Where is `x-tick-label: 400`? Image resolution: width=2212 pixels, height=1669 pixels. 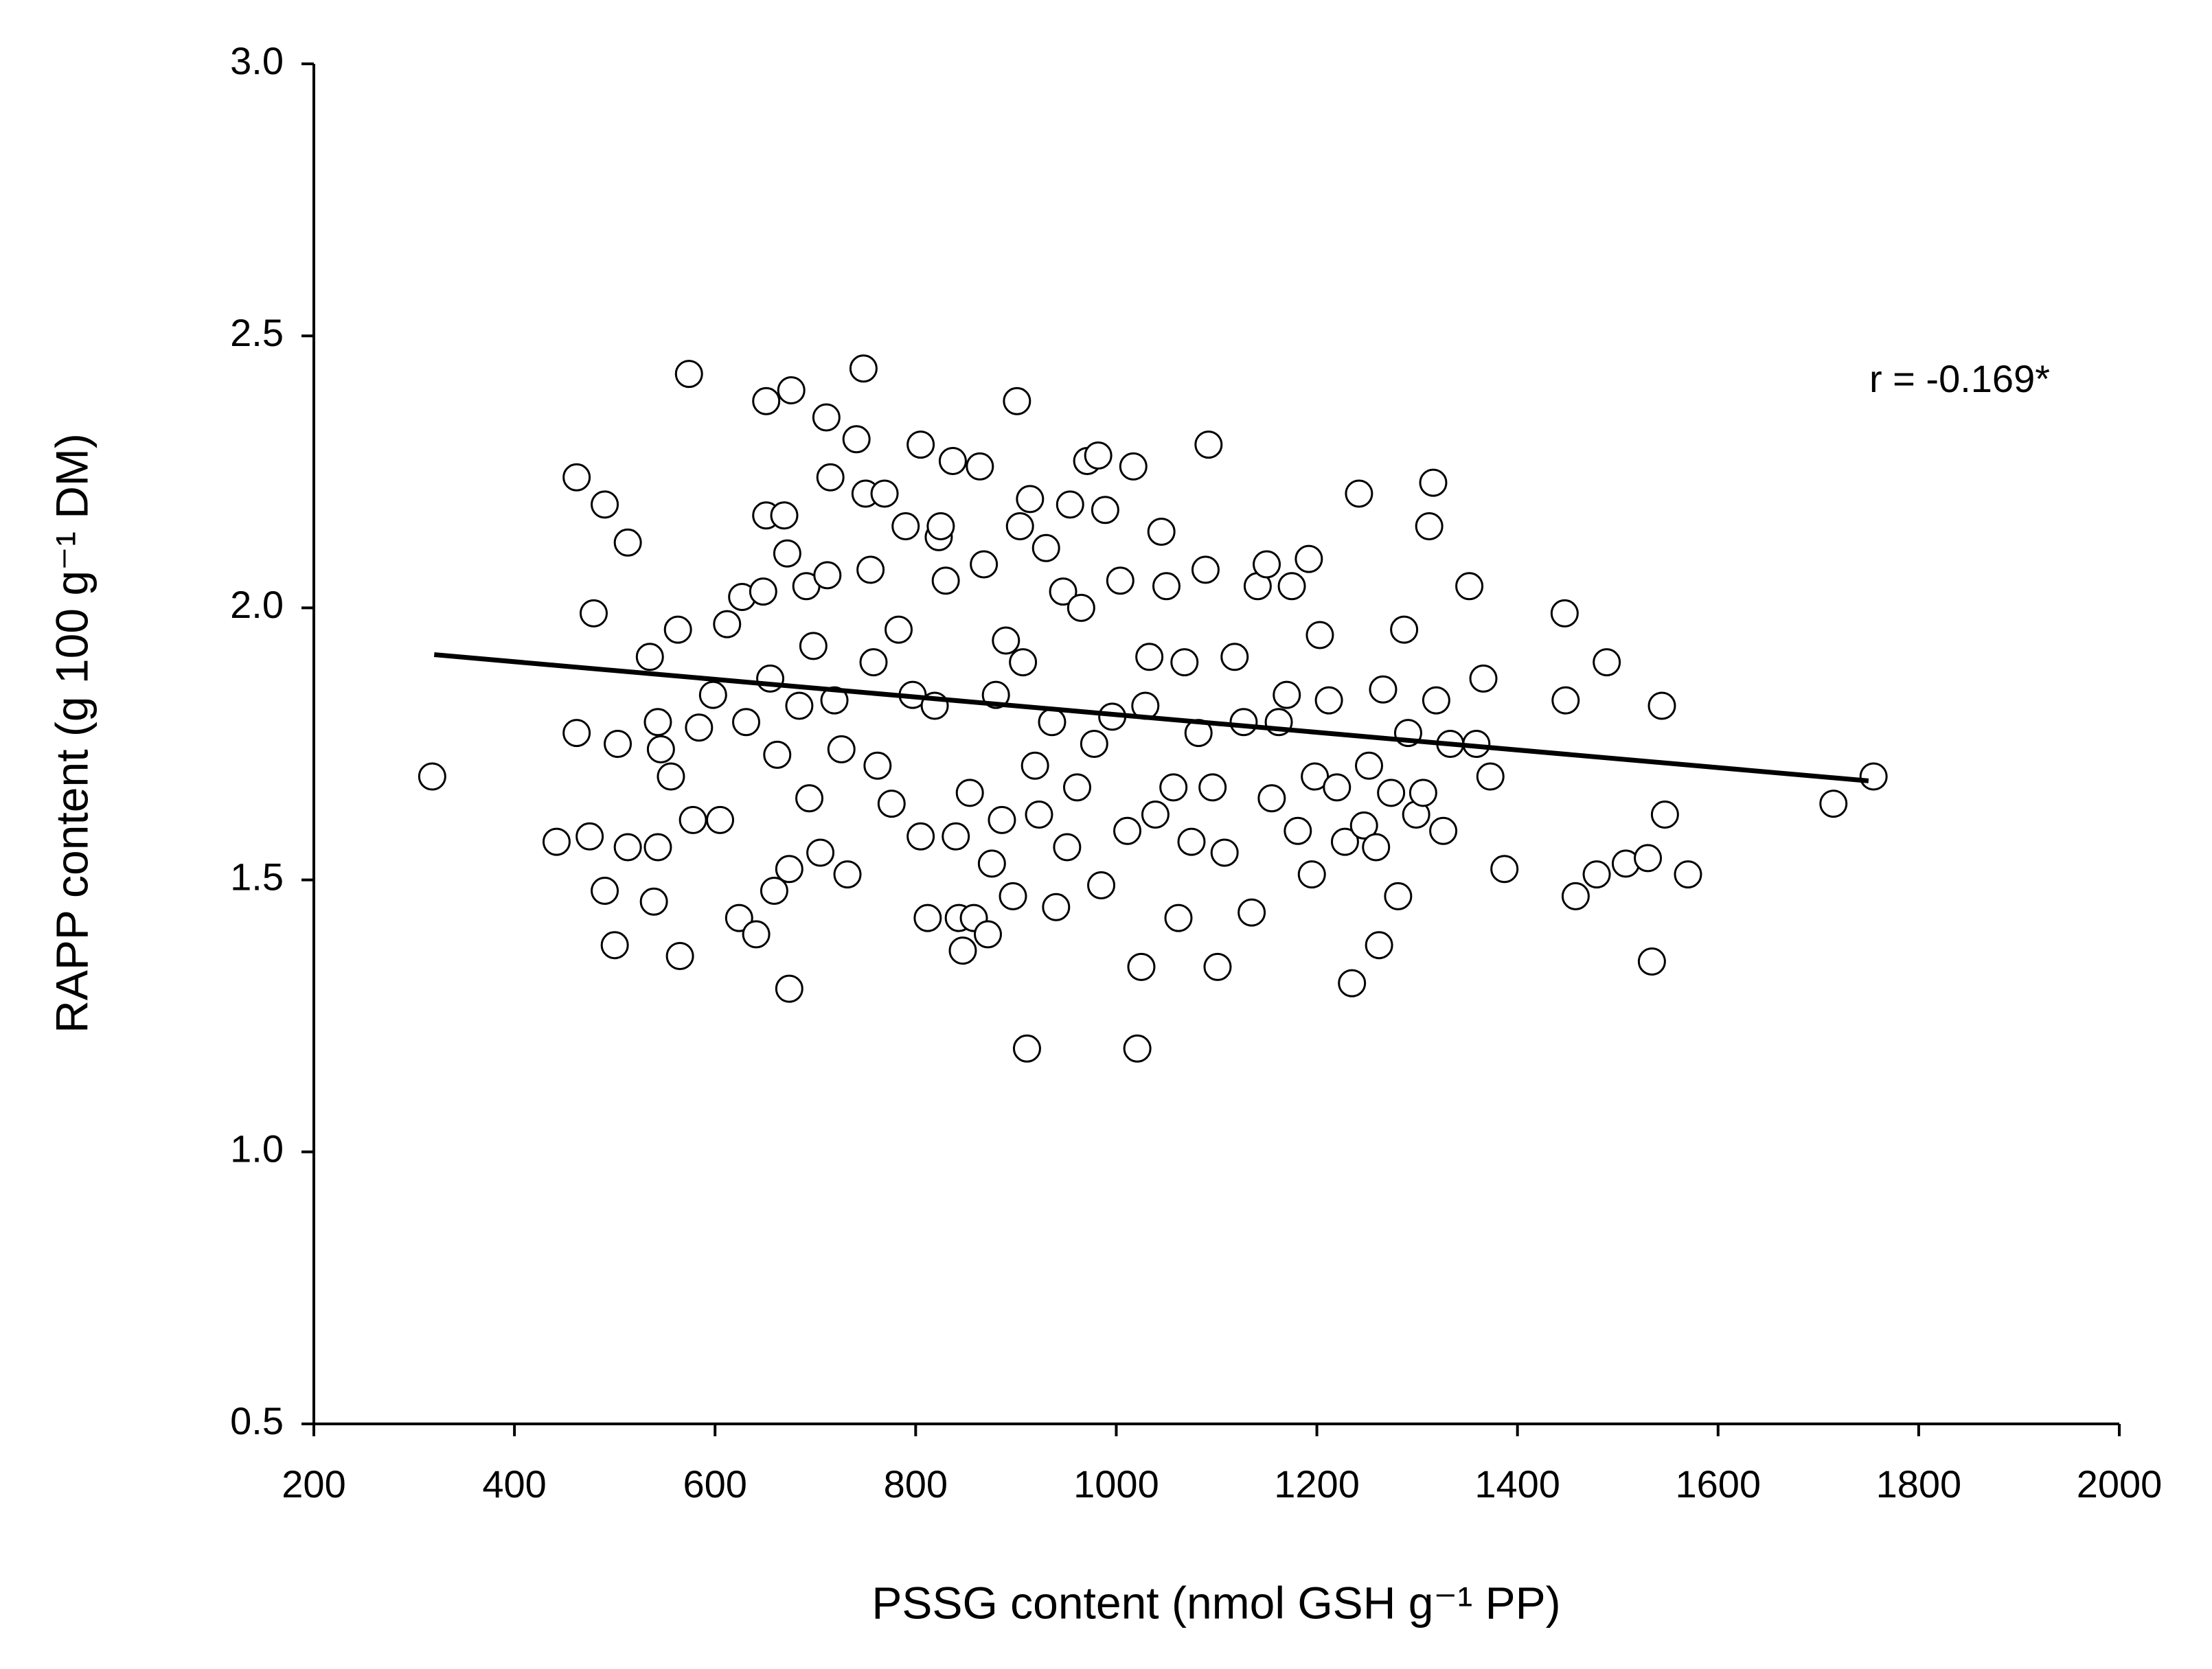 x-tick-label: 400 is located at coordinates (514, 1484).